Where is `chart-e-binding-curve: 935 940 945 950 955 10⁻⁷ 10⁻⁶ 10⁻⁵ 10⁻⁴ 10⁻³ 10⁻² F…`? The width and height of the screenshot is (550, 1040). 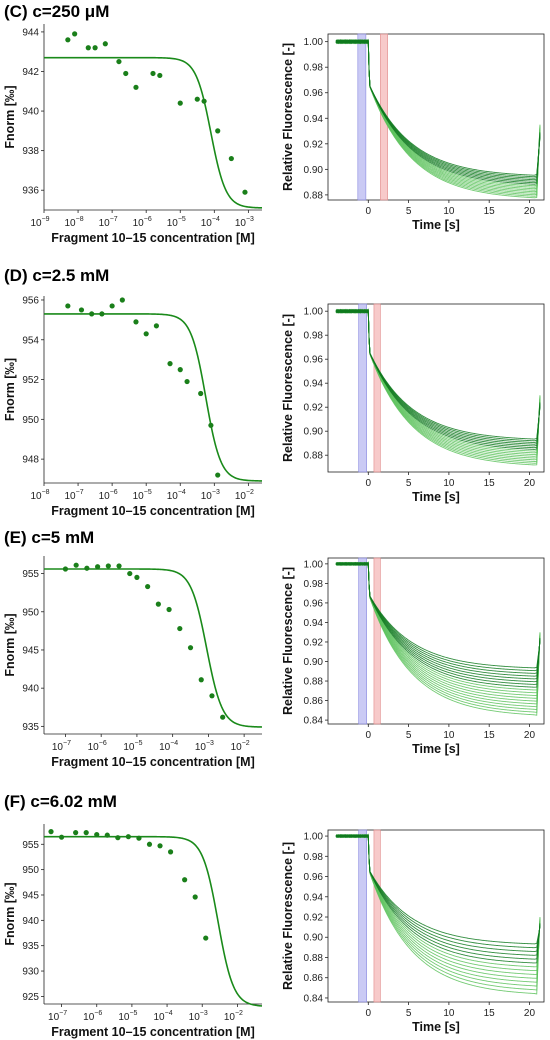
chart-e-binding-curve: 935 940 945 950 955 10⁻⁷ 10⁻⁶ 10⁻⁵ 10⁻⁴ 10⁻³ 10⁻² F… is located at coordinates (133, 662).